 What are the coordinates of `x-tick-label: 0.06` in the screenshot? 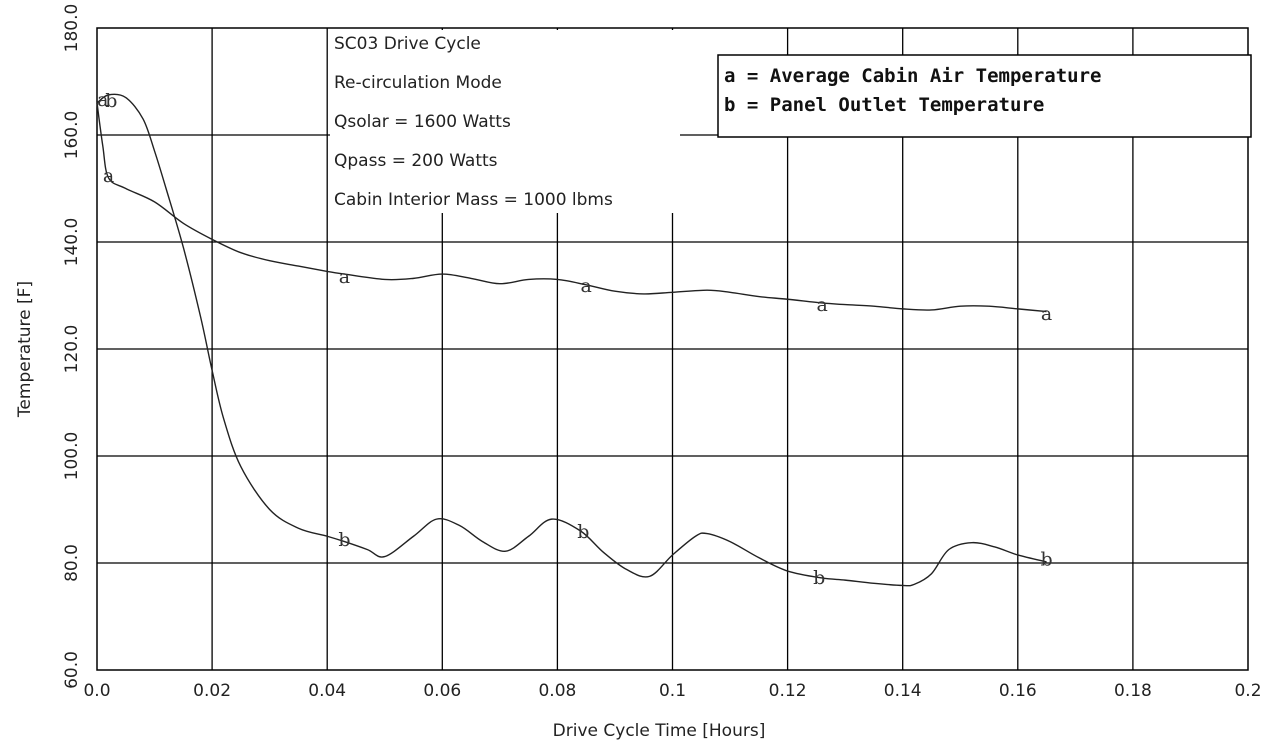 It's located at (442, 691).